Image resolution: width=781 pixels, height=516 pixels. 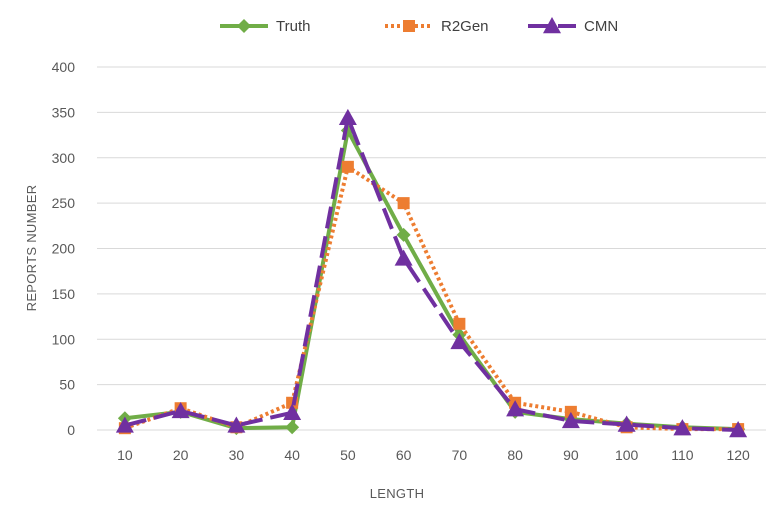 I want to click on y-tick-label: 300, so click(x=64, y=158).